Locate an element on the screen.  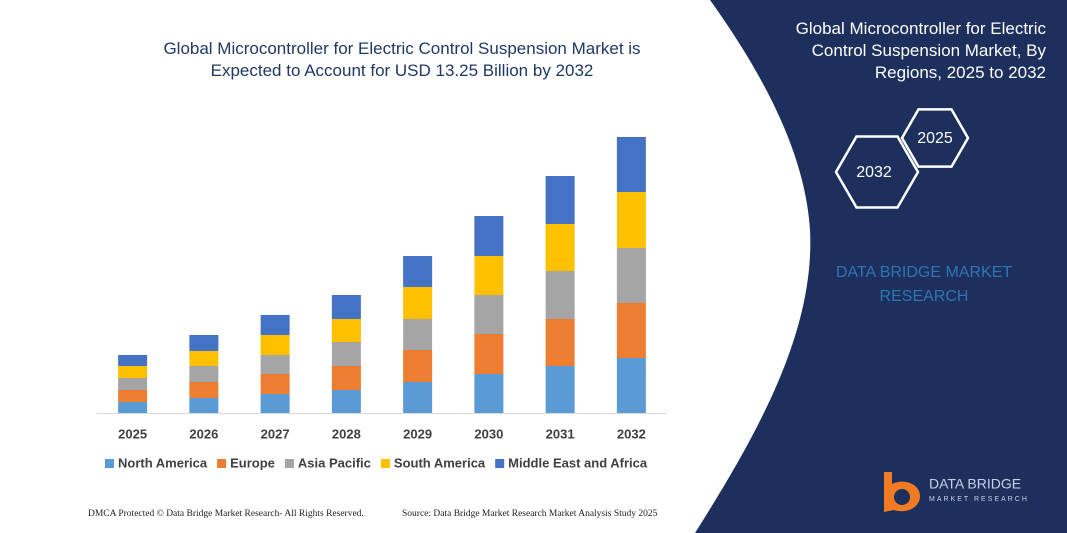
legend-label: Europe is located at coordinates (252, 462).